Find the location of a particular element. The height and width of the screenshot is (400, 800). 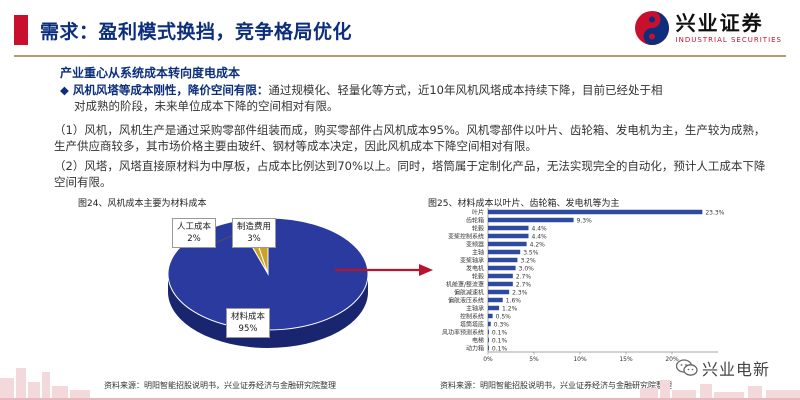

bullet-bold-lead: 风机风塔等成本刚性，降价空间有限： is located at coordinates (170, 90).